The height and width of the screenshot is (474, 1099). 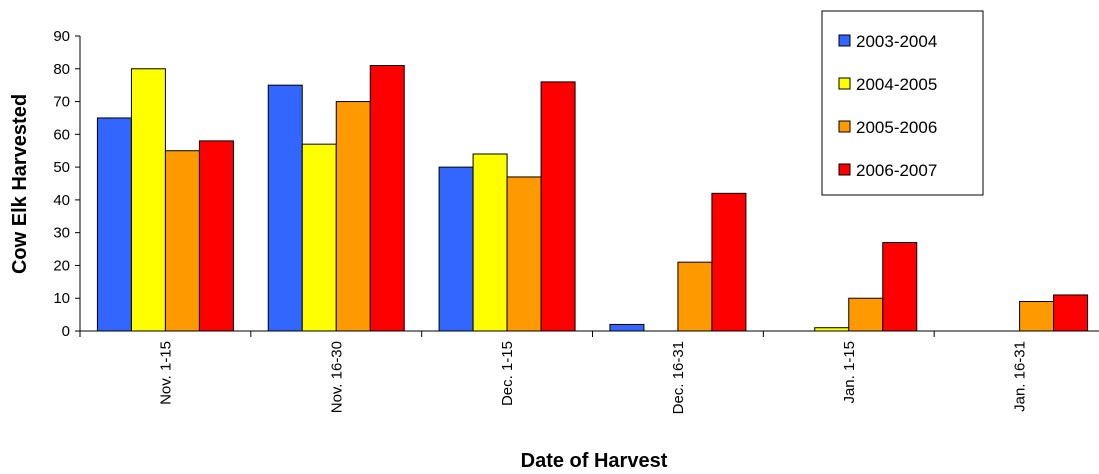 I want to click on x-tick-label: Jan. 16-31, so click(x=1020, y=376).